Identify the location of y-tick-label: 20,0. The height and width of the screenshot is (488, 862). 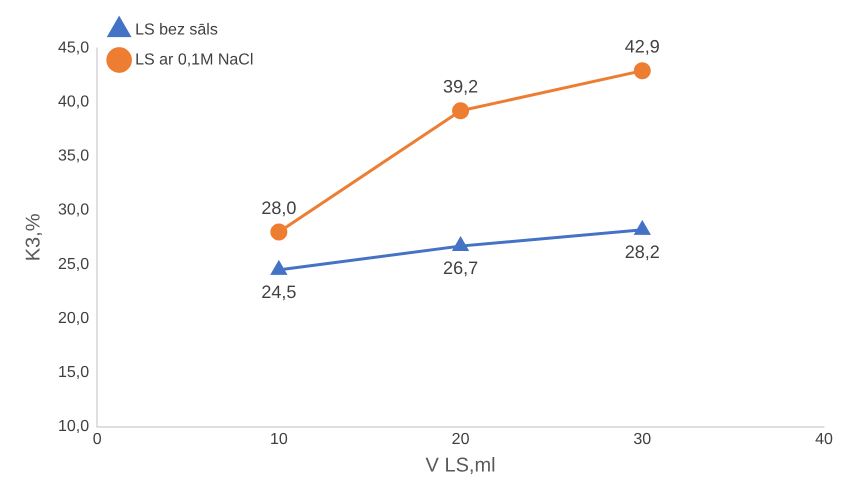
(74, 318).